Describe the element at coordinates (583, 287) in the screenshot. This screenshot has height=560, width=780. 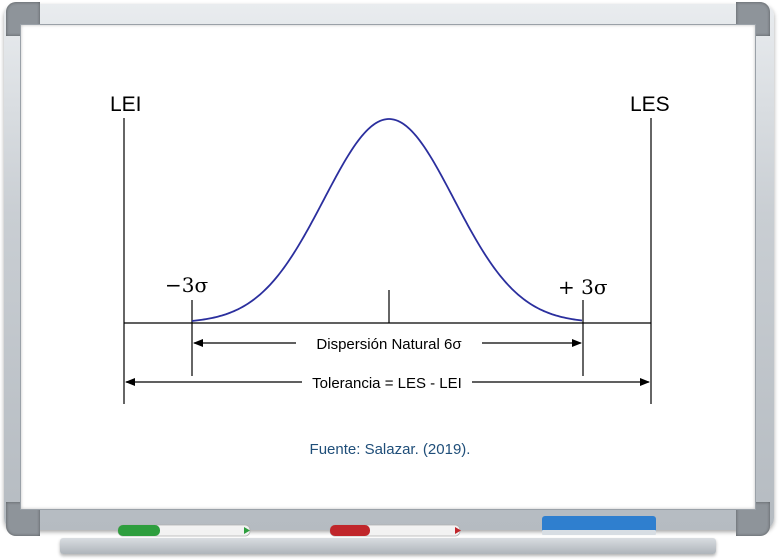
I see `plus-sigma-label: + 3σ` at that location.